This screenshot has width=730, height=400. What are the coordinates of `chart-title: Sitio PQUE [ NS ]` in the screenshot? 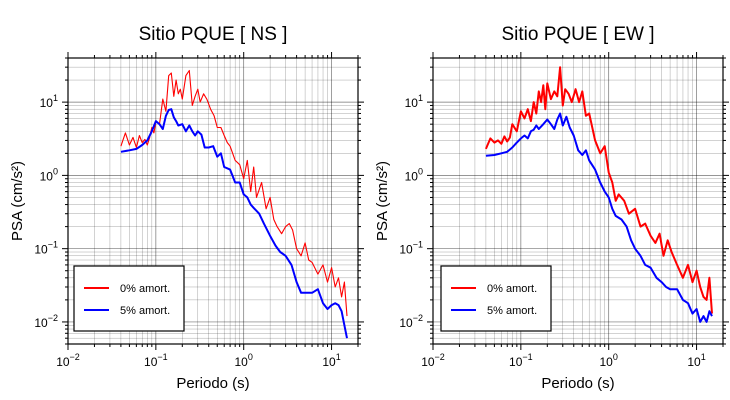 It's located at (213, 34).